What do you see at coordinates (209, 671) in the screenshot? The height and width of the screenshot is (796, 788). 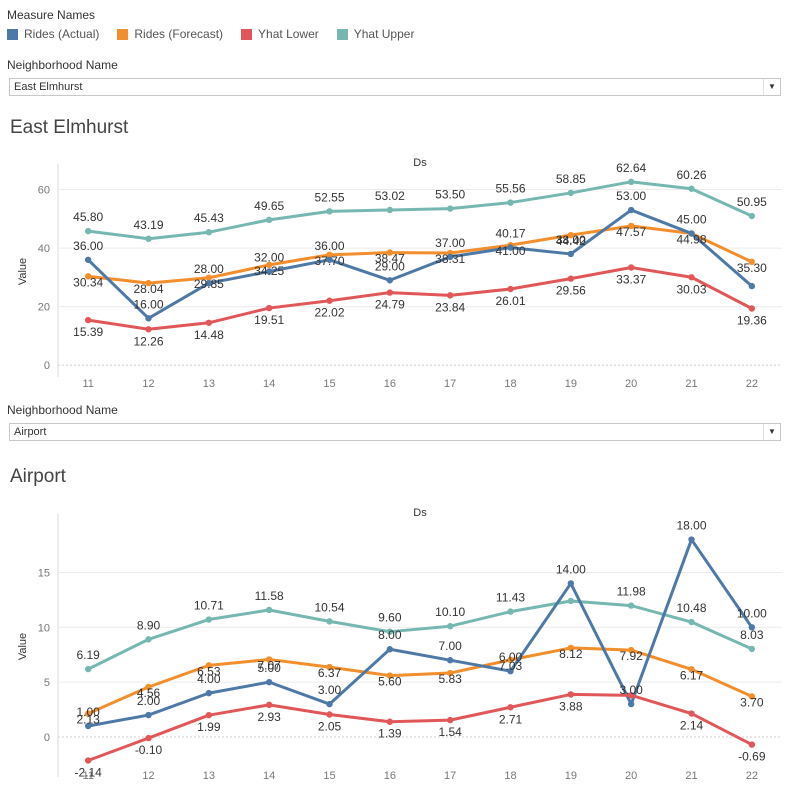 I see `data-label: 6.53` at bounding box center [209, 671].